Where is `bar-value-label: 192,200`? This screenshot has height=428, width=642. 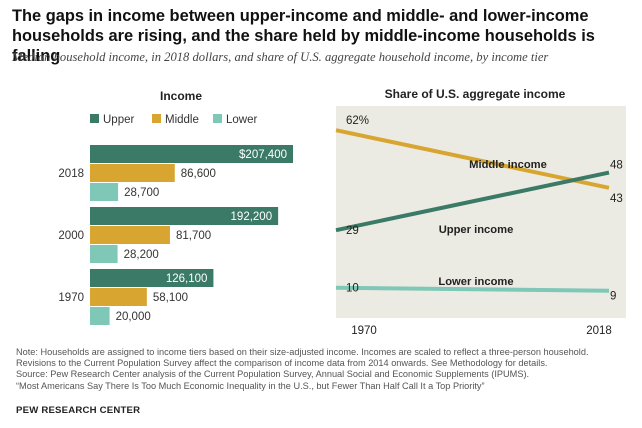 bar-value-label: 192,200 is located at coordinates (252, 217).